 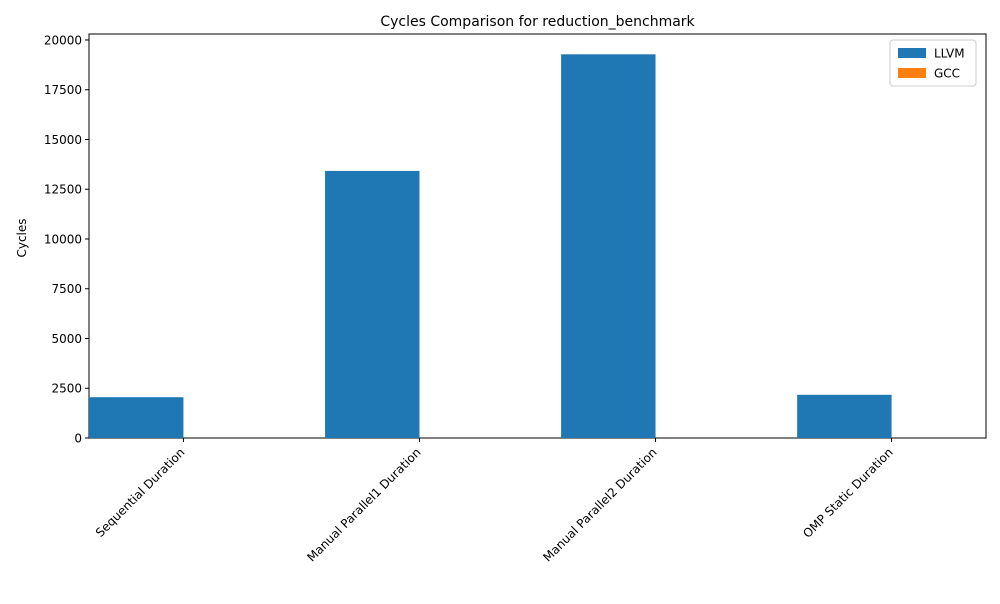 I want to click on y-axis: 0 2500 5000 7500 10000 12500 15000 17500 20000, so click(x=66, y=239).